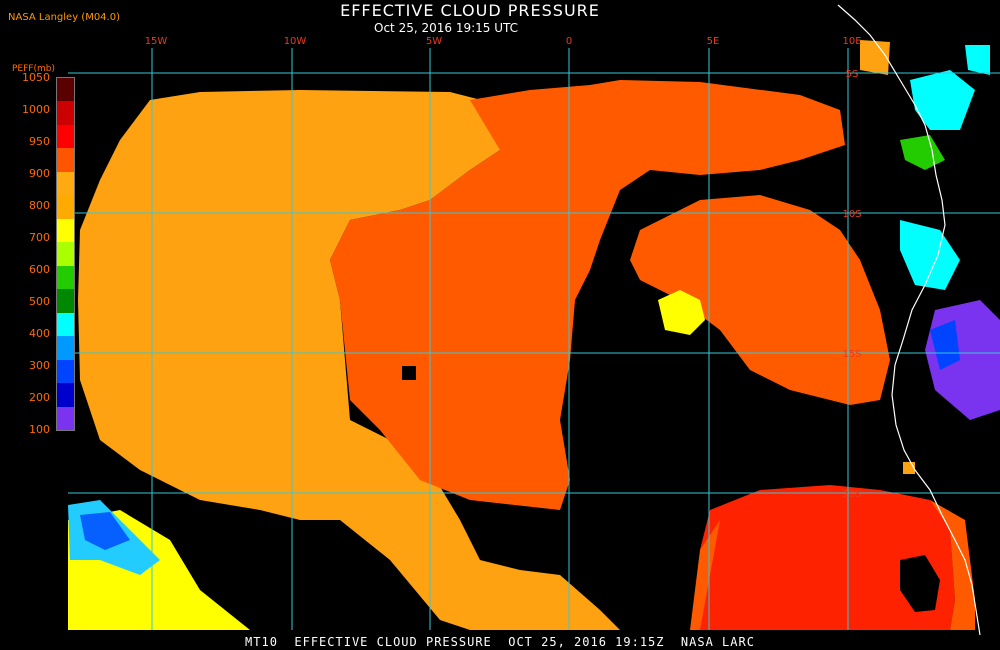  Describe the element at coordinates (39, 397) in the screenshot. I see `legend-label: 200` at that location.